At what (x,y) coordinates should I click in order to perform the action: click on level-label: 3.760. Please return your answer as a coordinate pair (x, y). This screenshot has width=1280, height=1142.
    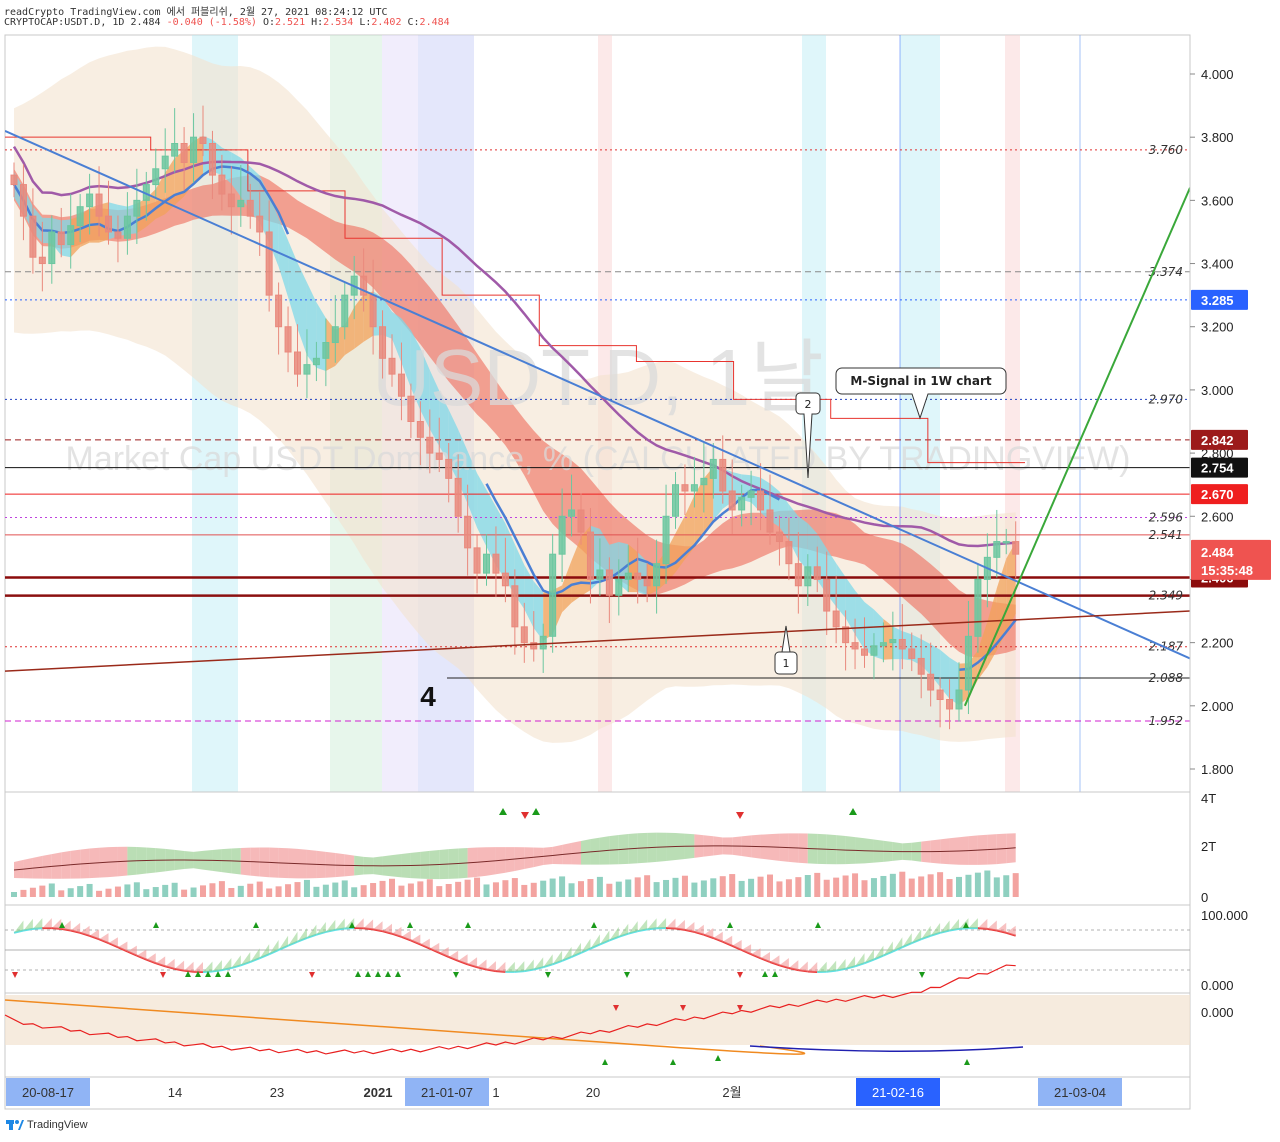
    Looking at the image, I should click on (1166, 150).